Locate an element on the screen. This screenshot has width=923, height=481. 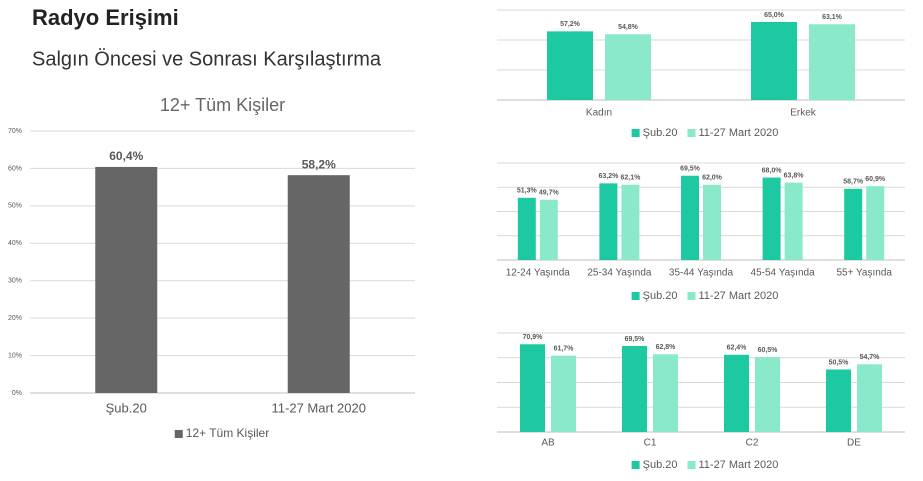
legend-label: 12+ Tüm Kişiler is located at coordinates (227, 433).